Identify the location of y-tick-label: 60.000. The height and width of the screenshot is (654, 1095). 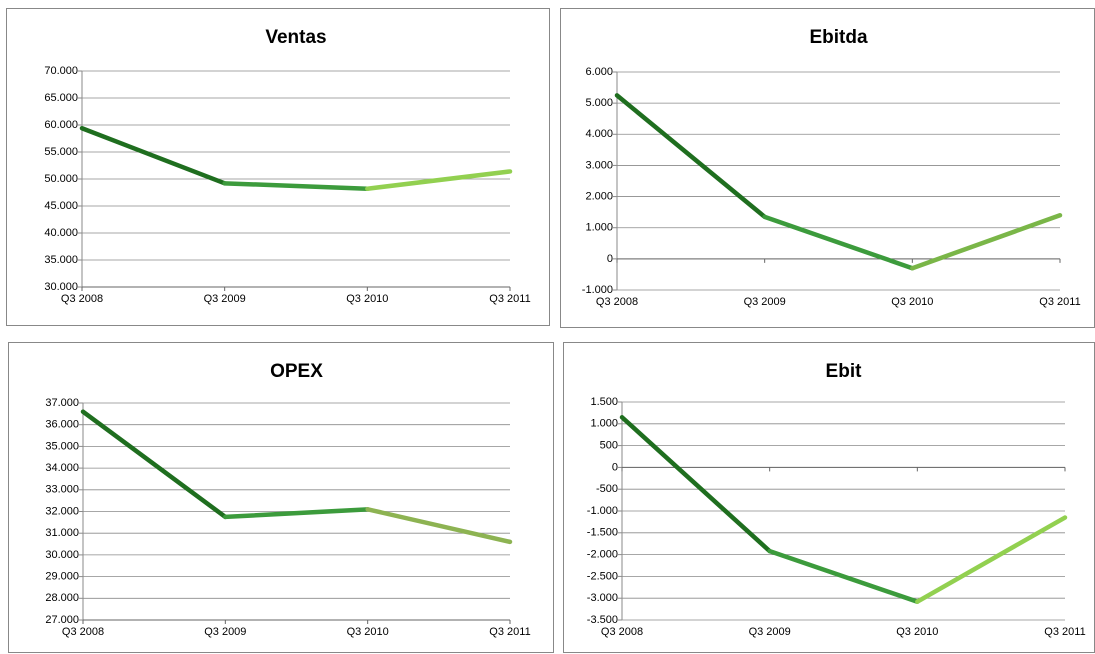
(61, 125).